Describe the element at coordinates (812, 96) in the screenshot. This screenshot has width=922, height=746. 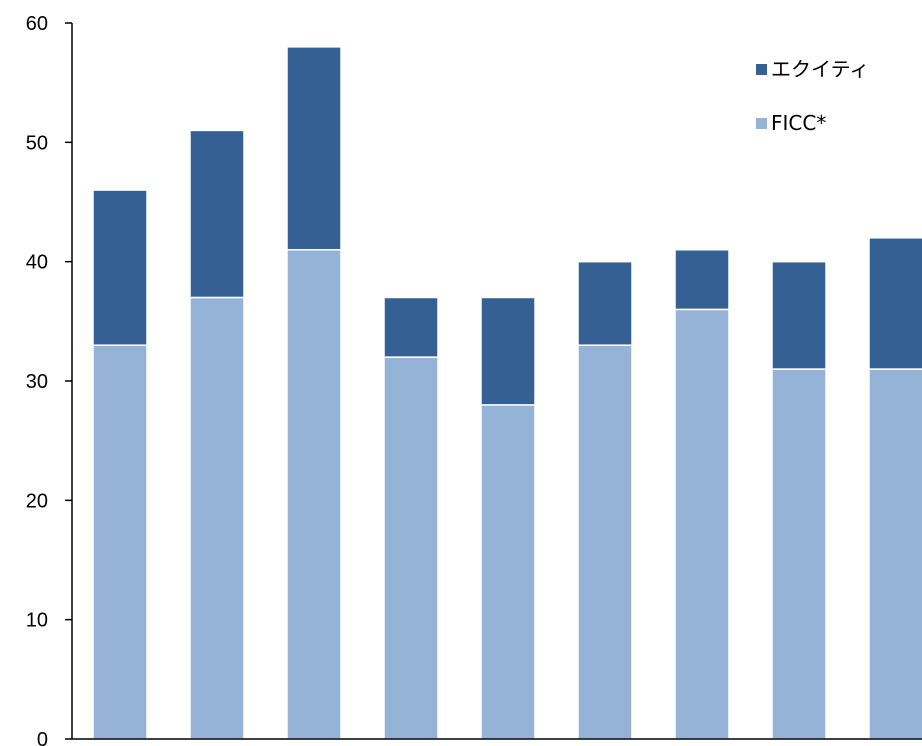
I see `legend: エクイティ FICC*` at that location.